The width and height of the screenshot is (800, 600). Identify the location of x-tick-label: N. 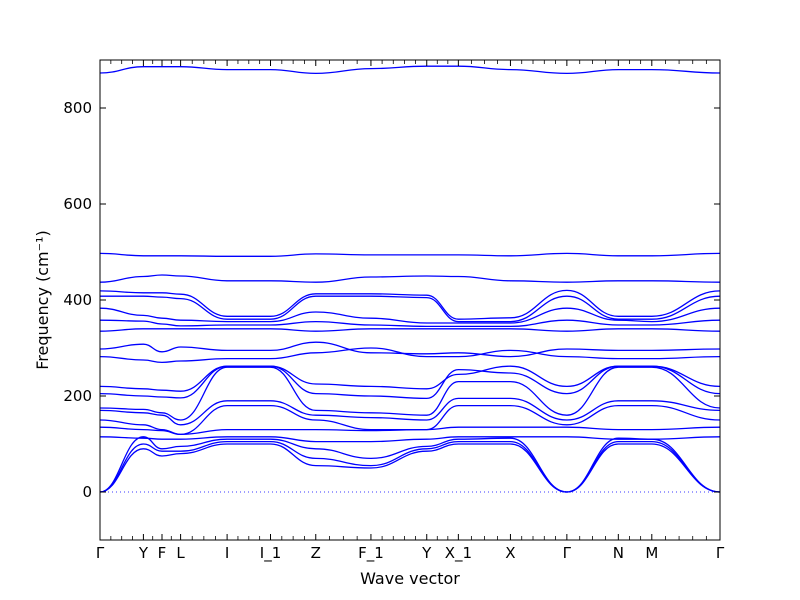
(618, 553).